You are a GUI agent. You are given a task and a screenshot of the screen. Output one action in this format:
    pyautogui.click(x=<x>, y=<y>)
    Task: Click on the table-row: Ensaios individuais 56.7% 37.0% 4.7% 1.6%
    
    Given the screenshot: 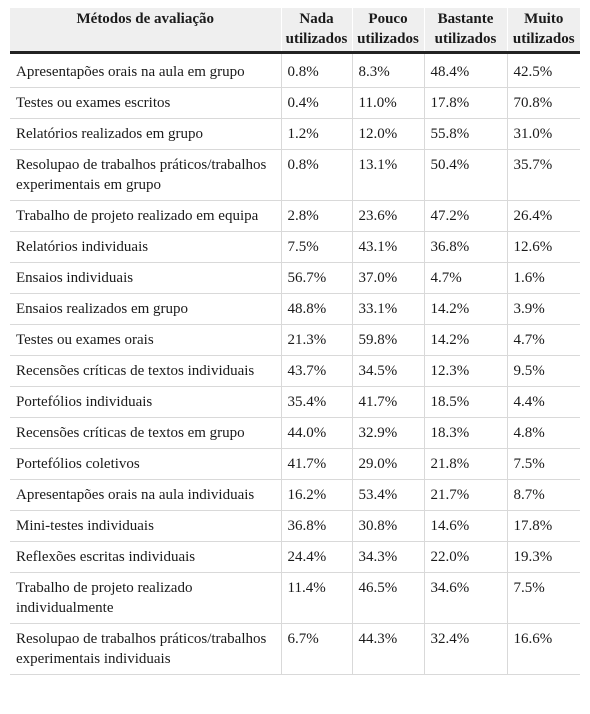 What is the action you would take?
    pyautogui.click(x=295, y=278)
    